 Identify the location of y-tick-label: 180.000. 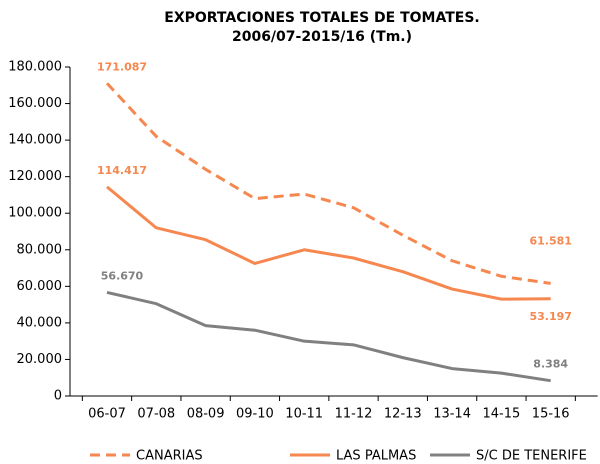
(35, 67).